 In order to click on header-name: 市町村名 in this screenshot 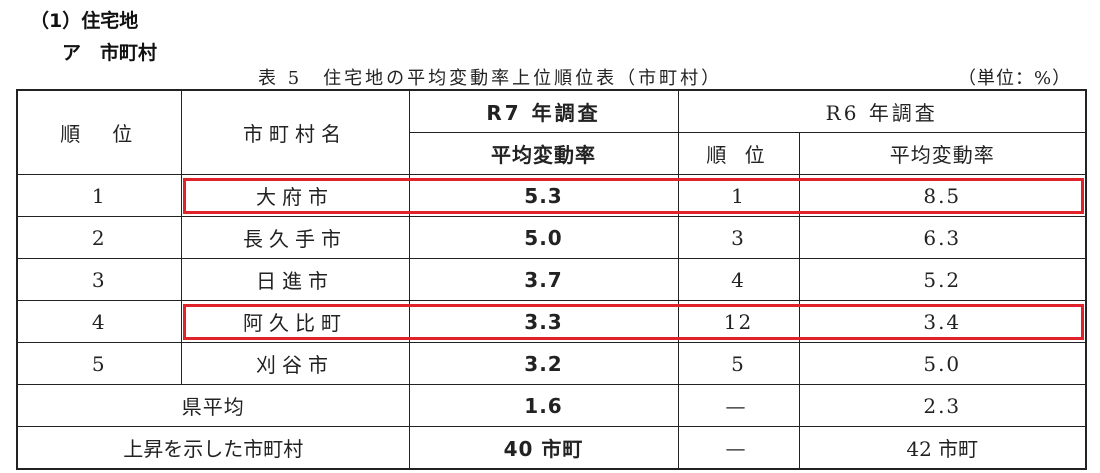, I will do `click(295, 132)`.